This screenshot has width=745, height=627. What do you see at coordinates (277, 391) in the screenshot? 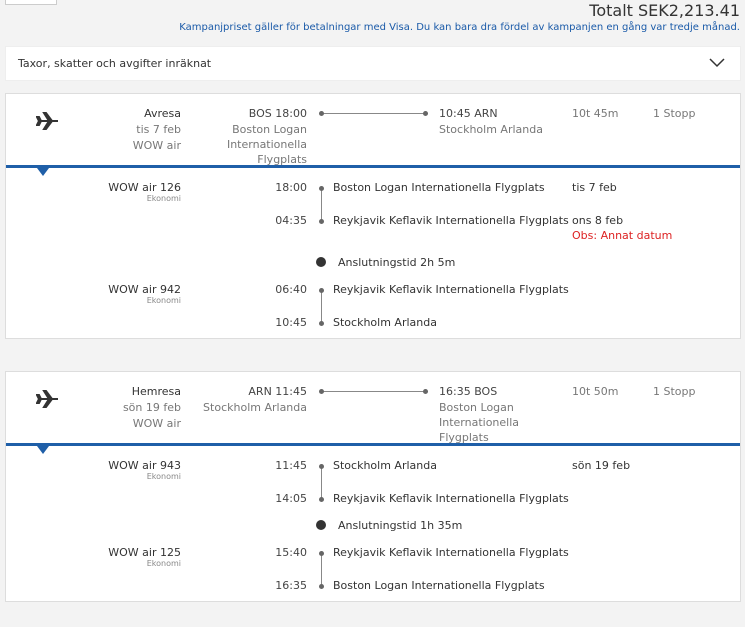
I see `dep-summary: ARN 11:45` at bounding box center [277, 391].